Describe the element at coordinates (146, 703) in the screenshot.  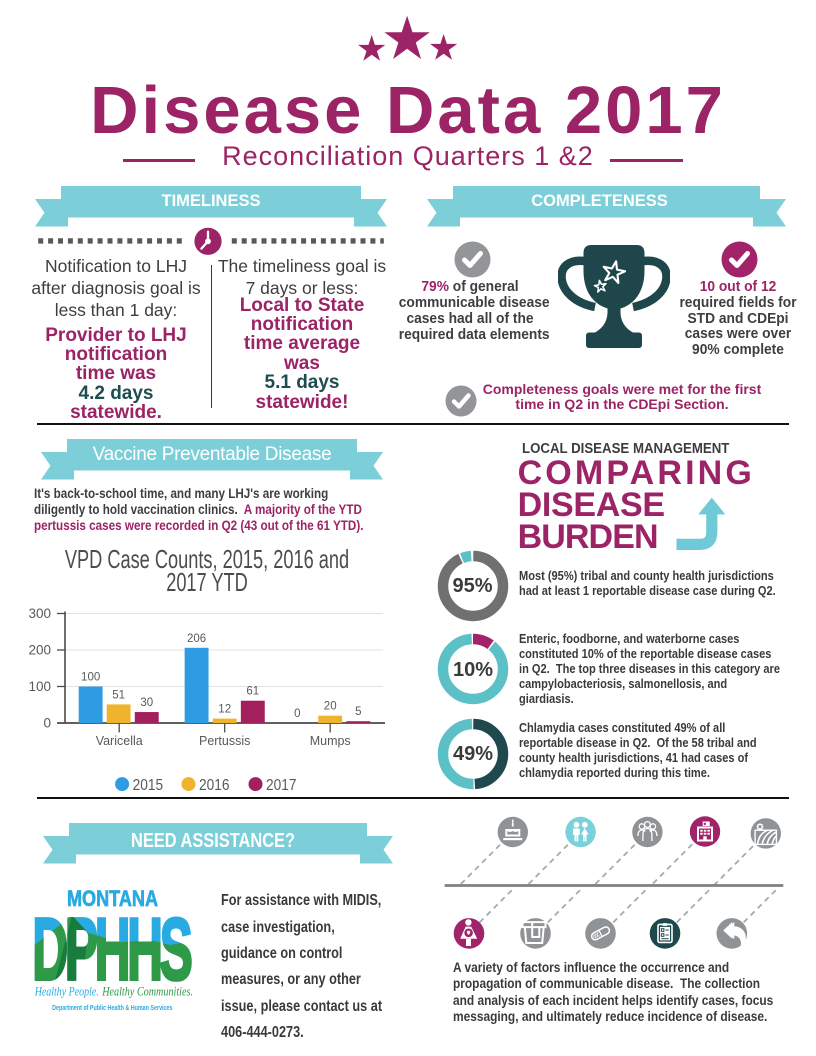
I see `svg-text: 30` at that location.